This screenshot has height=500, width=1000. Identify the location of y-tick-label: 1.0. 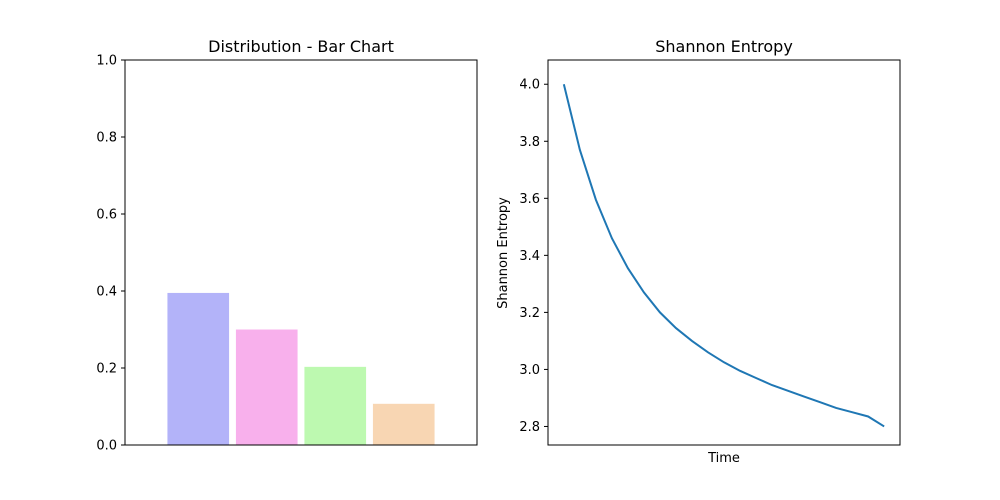
(106, 61).